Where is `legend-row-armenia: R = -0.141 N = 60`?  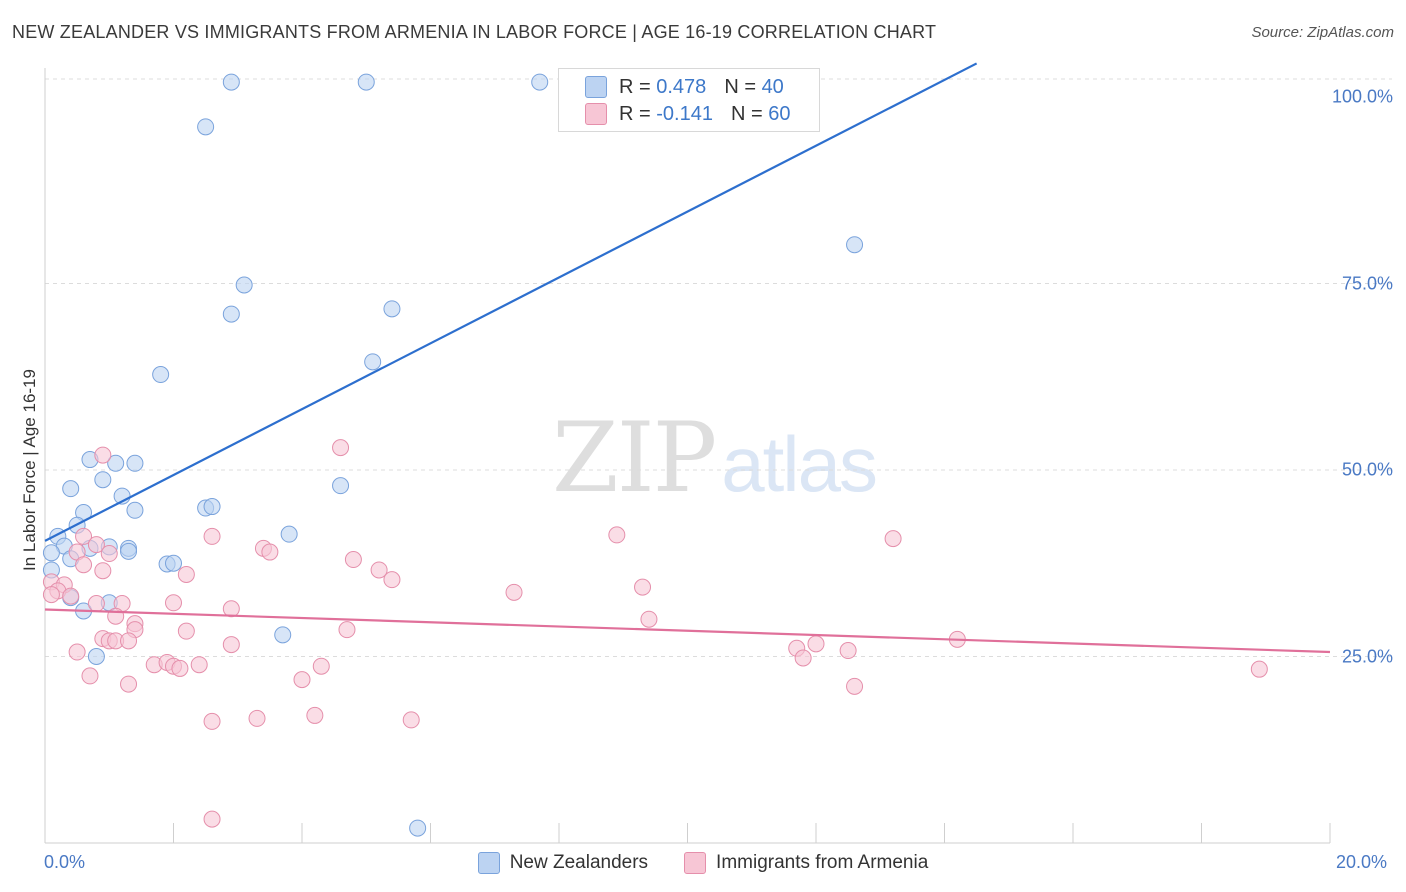
legend-row-armenia: R = -0.141 N = 60 is located at coordinates (687, 114).